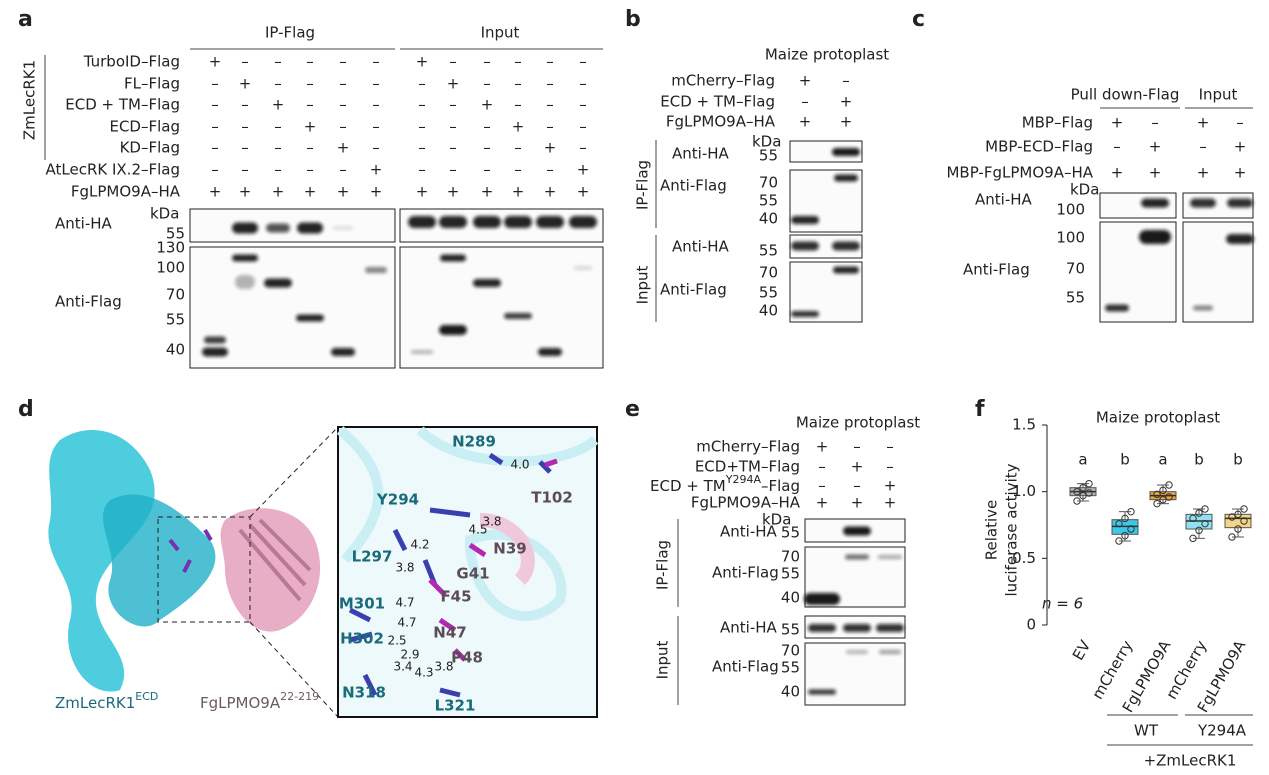  I want to click on distance-label: 4.5, so click(477, 530).